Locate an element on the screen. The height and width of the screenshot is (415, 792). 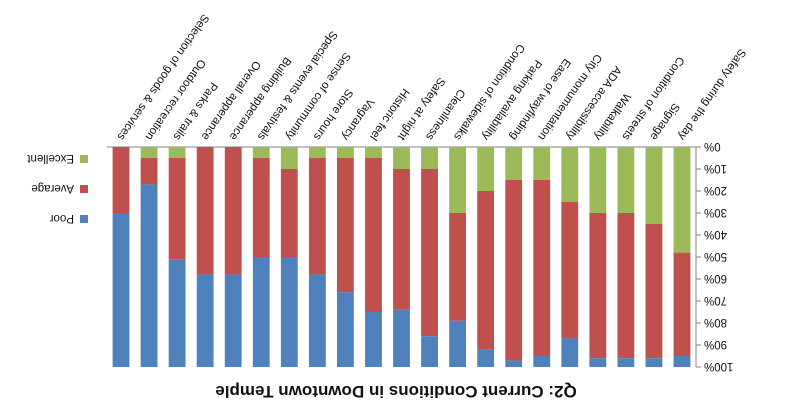
y-tick-label: 30% is located at coordinates (715, 212).